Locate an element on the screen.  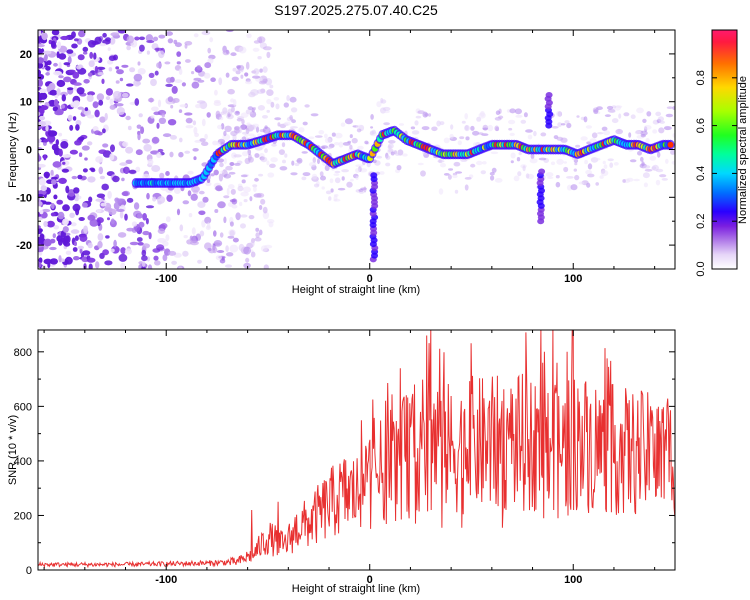
cb-tick-label: 0.2 is located at coordinates (701, 221).